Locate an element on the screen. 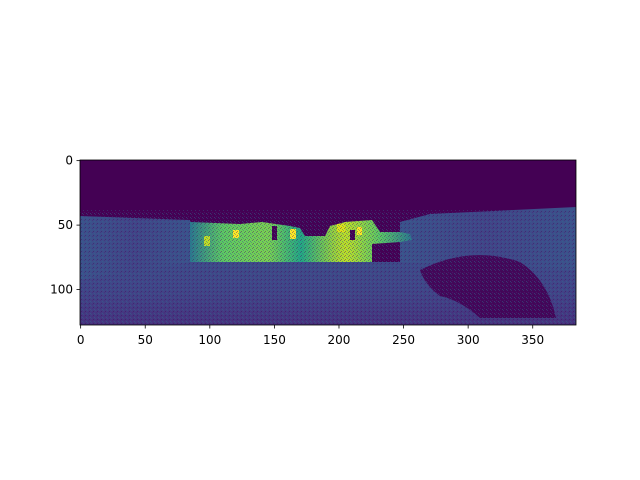  x-tick-label: 50 is located at coordinates (145, 340).